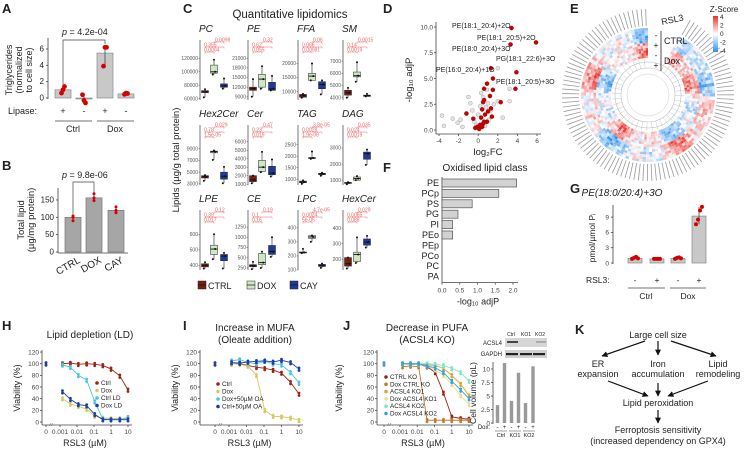 The height and width of the screenshot is (450, 749). Describe the element at coordinates (46, 432) in the screenshot. I see `x-tick-label: 0` at that location.